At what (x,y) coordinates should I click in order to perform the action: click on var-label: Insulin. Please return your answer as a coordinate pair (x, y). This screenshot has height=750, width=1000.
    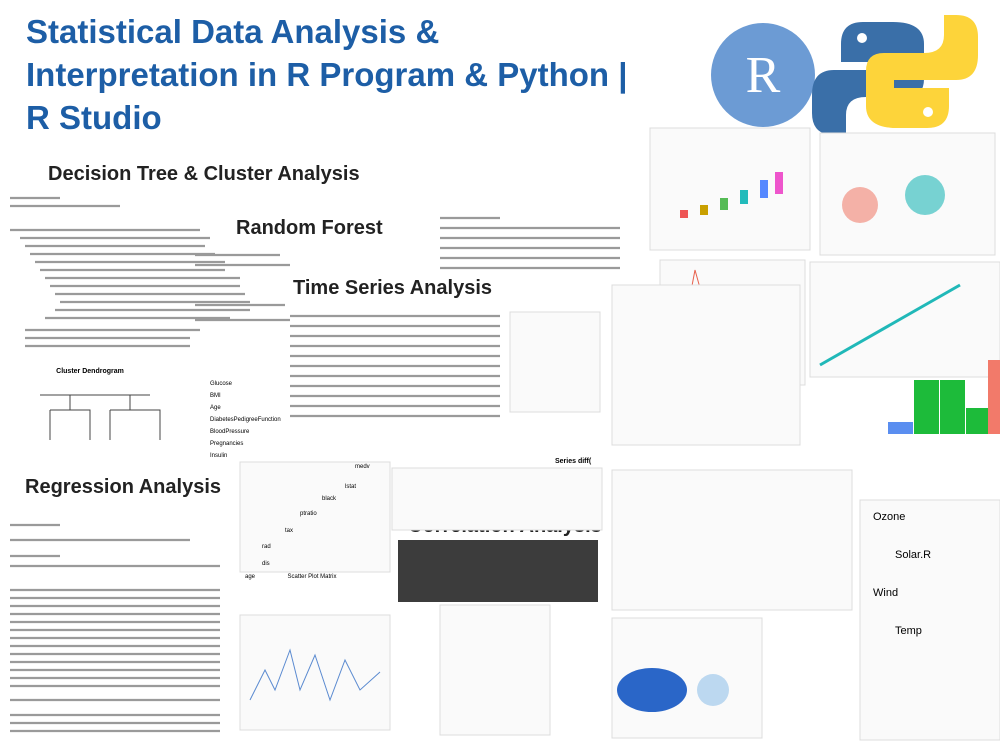
    Looking at the image, I should click on (218, 456).